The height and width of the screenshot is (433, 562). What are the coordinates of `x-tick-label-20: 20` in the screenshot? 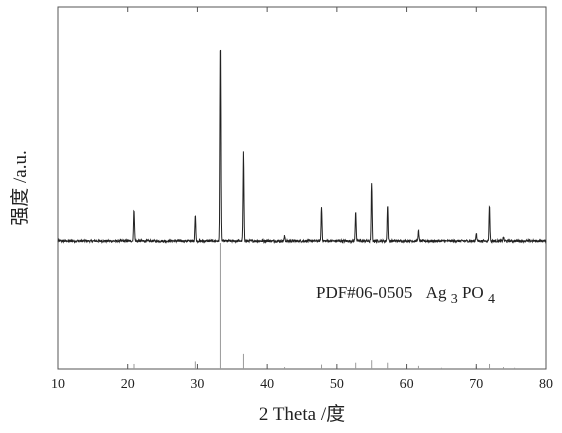 It's located at (128, 384).